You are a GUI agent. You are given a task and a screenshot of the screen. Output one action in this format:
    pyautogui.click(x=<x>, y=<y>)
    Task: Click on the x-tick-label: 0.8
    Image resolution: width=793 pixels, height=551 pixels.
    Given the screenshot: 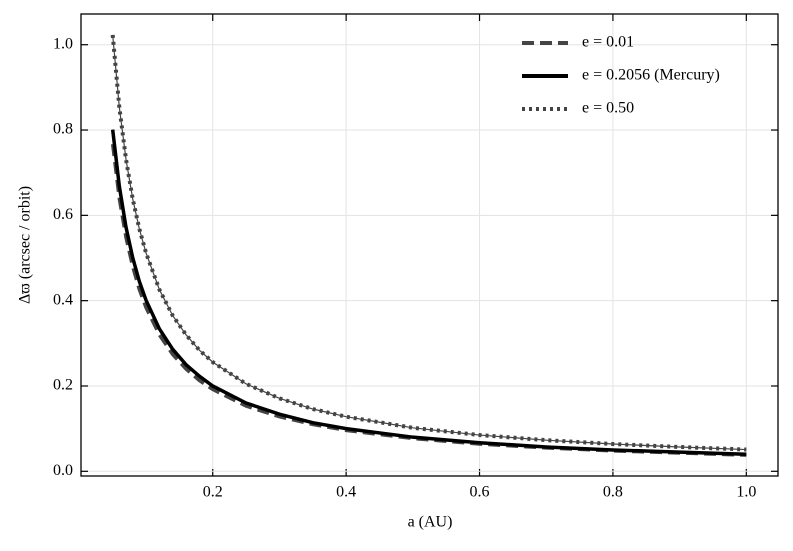 What is the action you would take?
    pyautogui.click(x=613, y=492)
    